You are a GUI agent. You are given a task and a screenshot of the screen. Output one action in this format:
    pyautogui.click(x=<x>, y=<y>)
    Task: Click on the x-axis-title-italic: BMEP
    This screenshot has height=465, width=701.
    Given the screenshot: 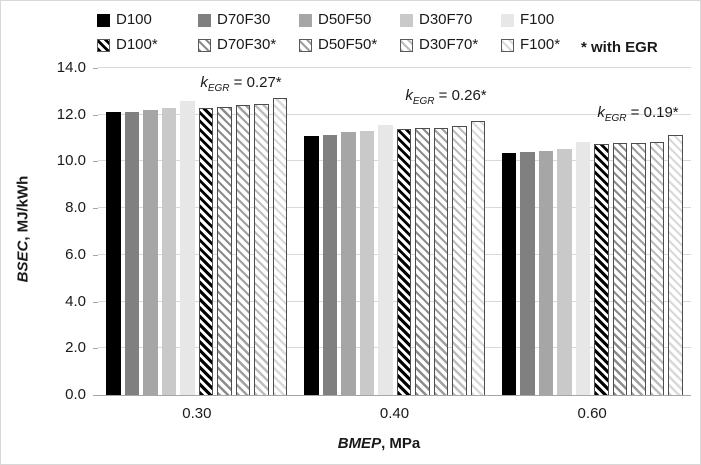 What is the action you would take?
    pyautogui.click(x=359, y=443)
    